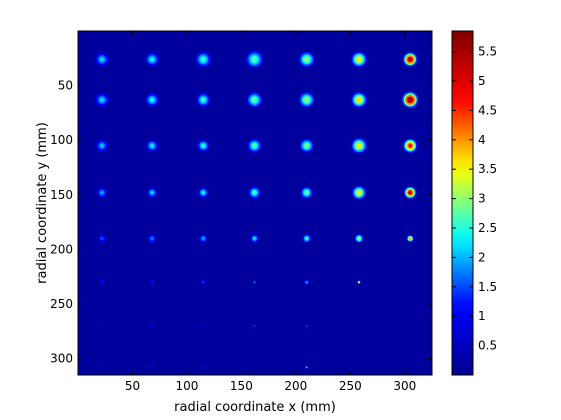  Describe the element at coordinates (482, 257) in the screenshot. I see `colorbar-tick-label: 2` at that location.